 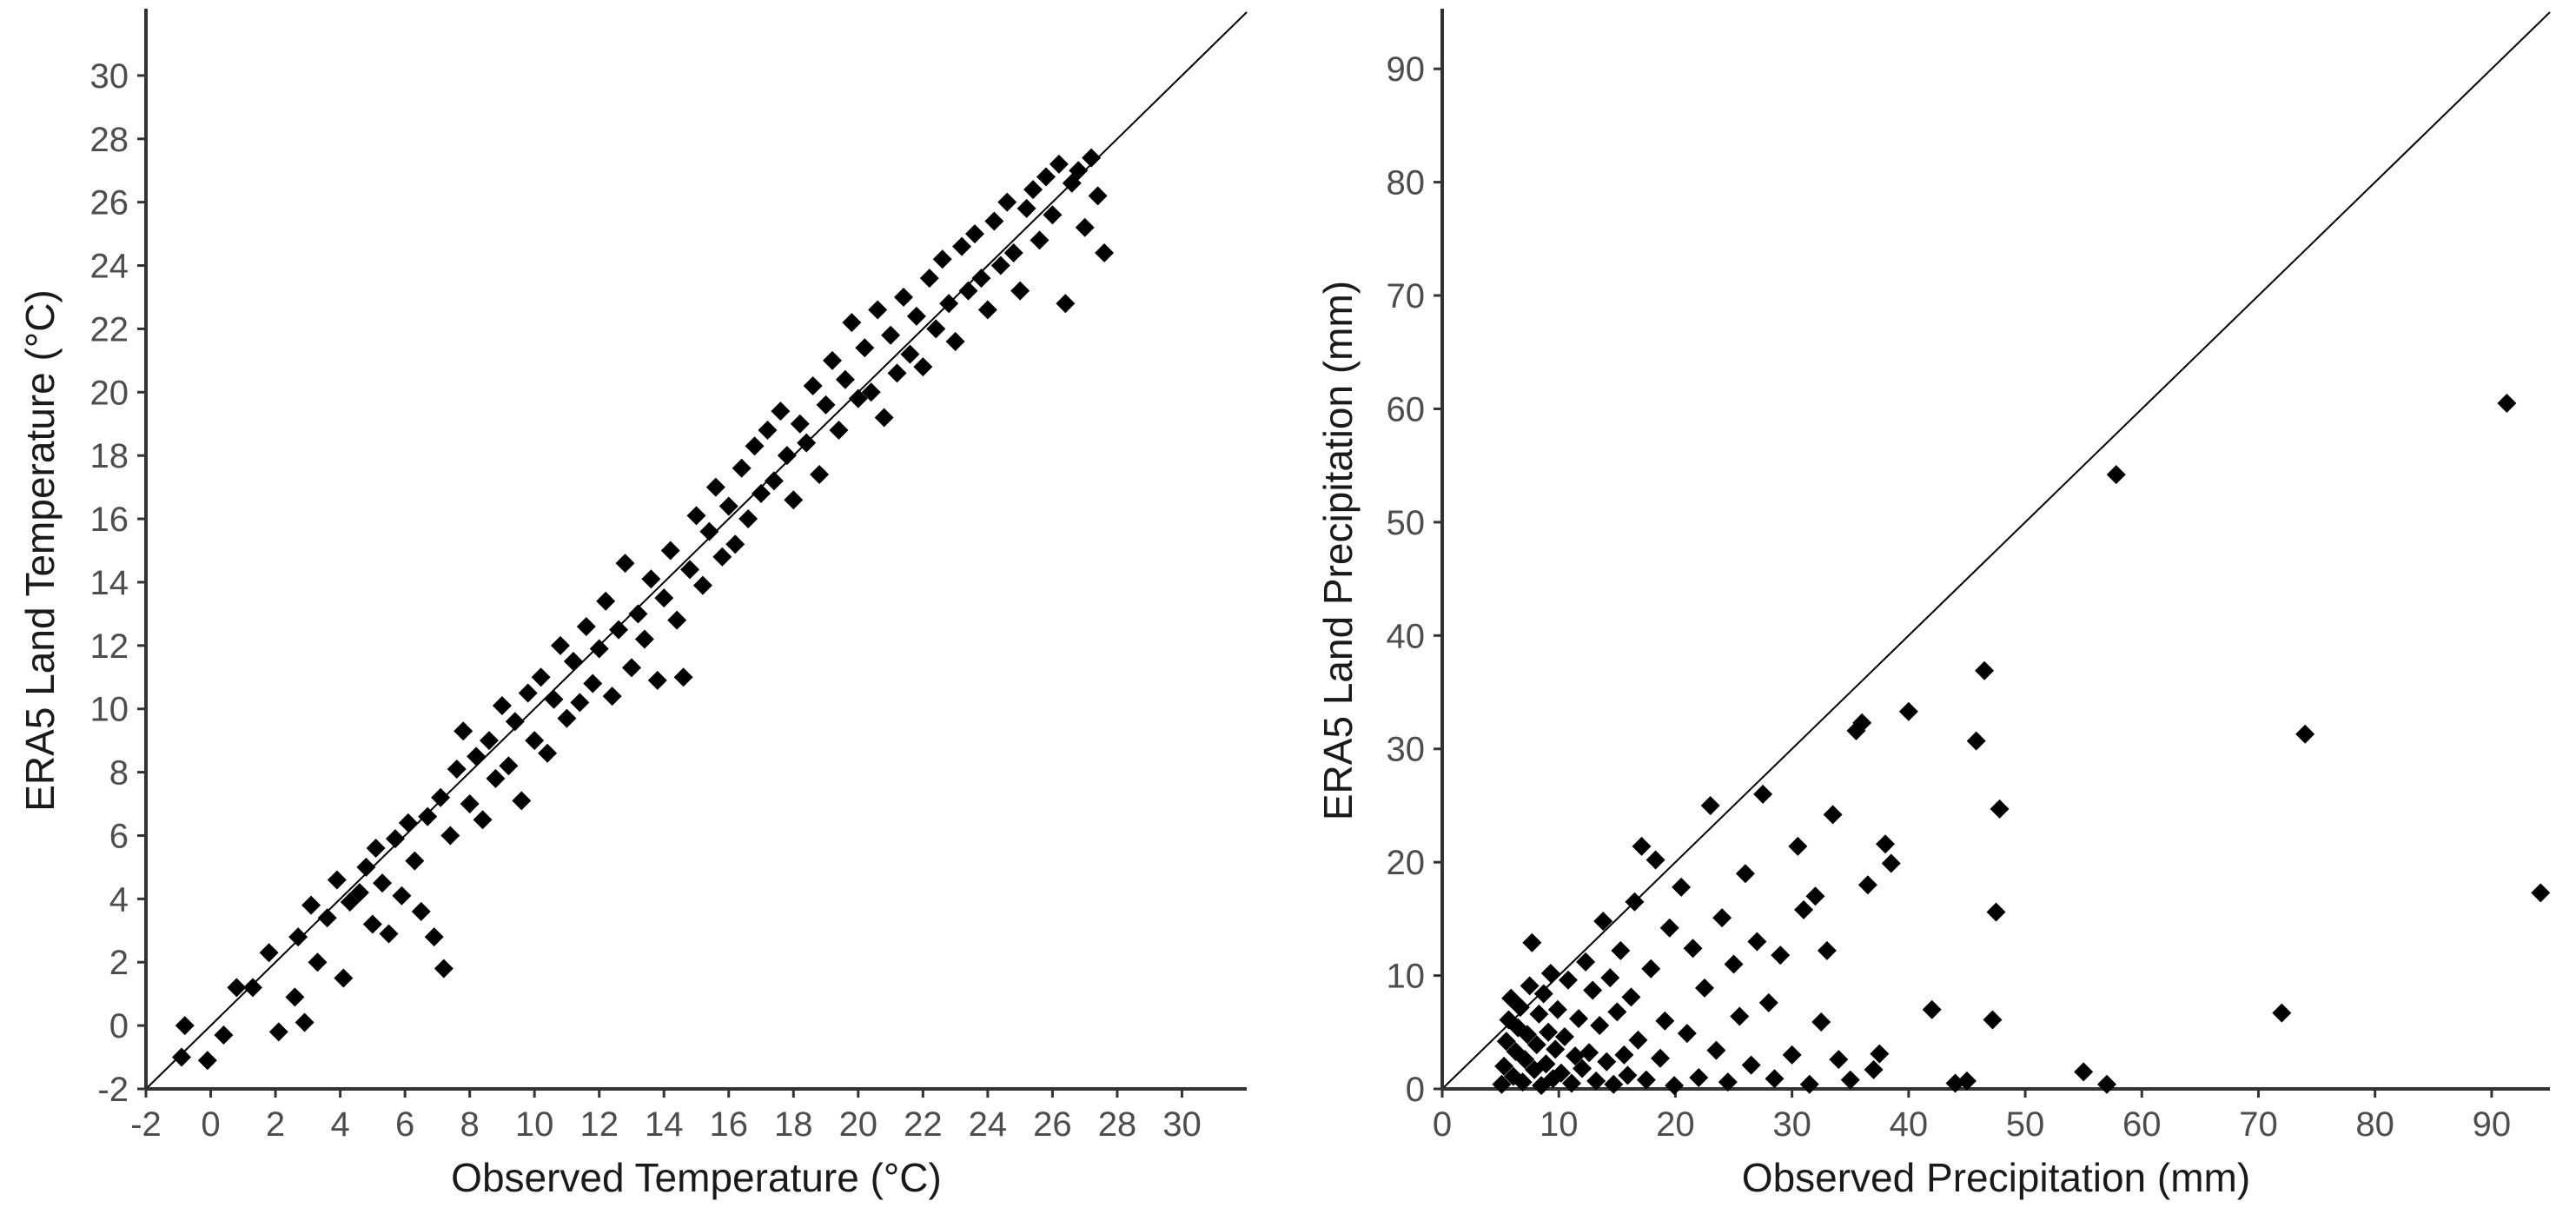 I want to click on precip-x-tick-label: 70, so click(x=2258, y=1124).